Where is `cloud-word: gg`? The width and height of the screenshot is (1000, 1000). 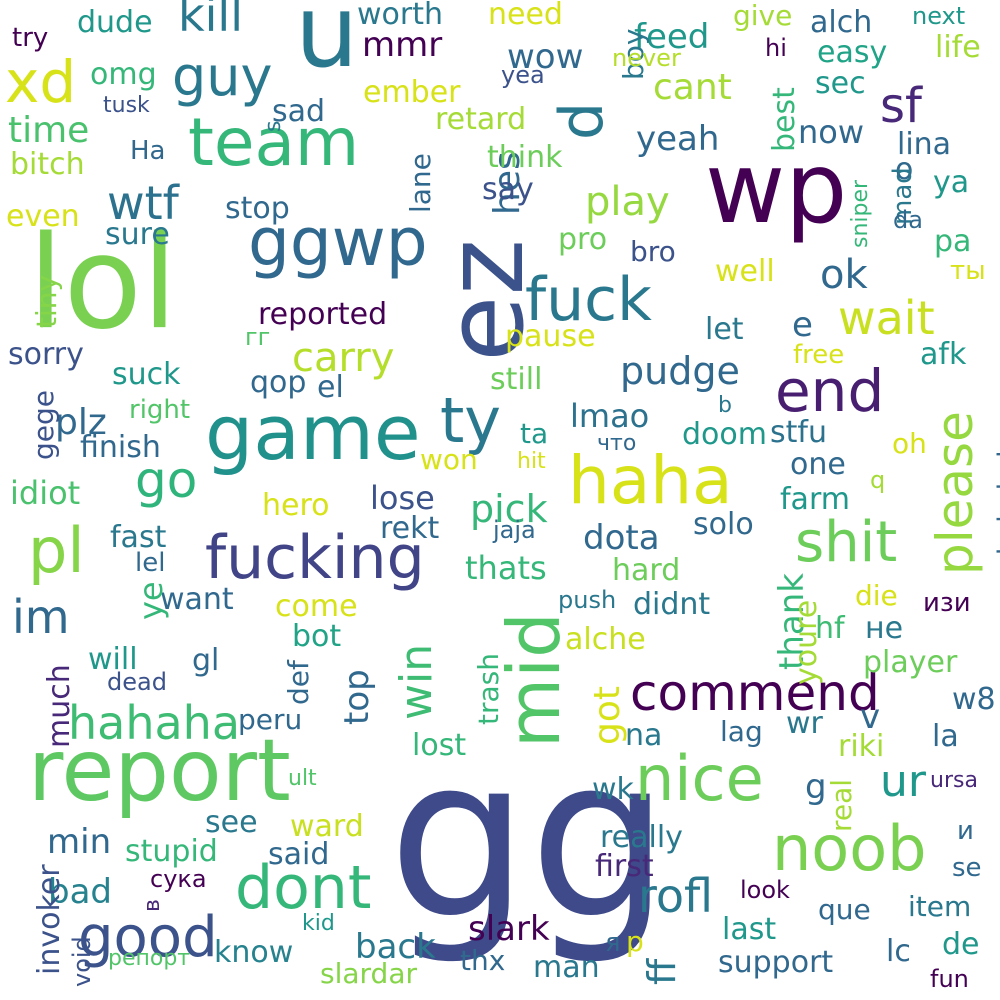
cloud-word: gg is located at coordinates (529, 839).